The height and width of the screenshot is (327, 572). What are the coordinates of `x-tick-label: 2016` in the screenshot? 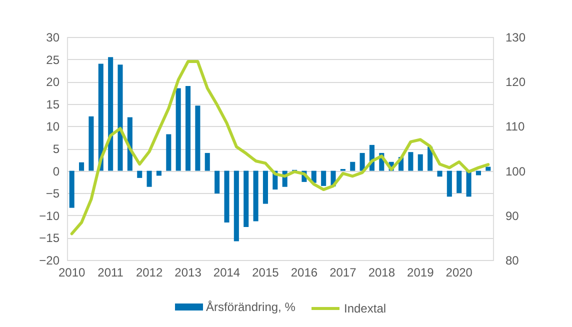 It's located at (304, 273).